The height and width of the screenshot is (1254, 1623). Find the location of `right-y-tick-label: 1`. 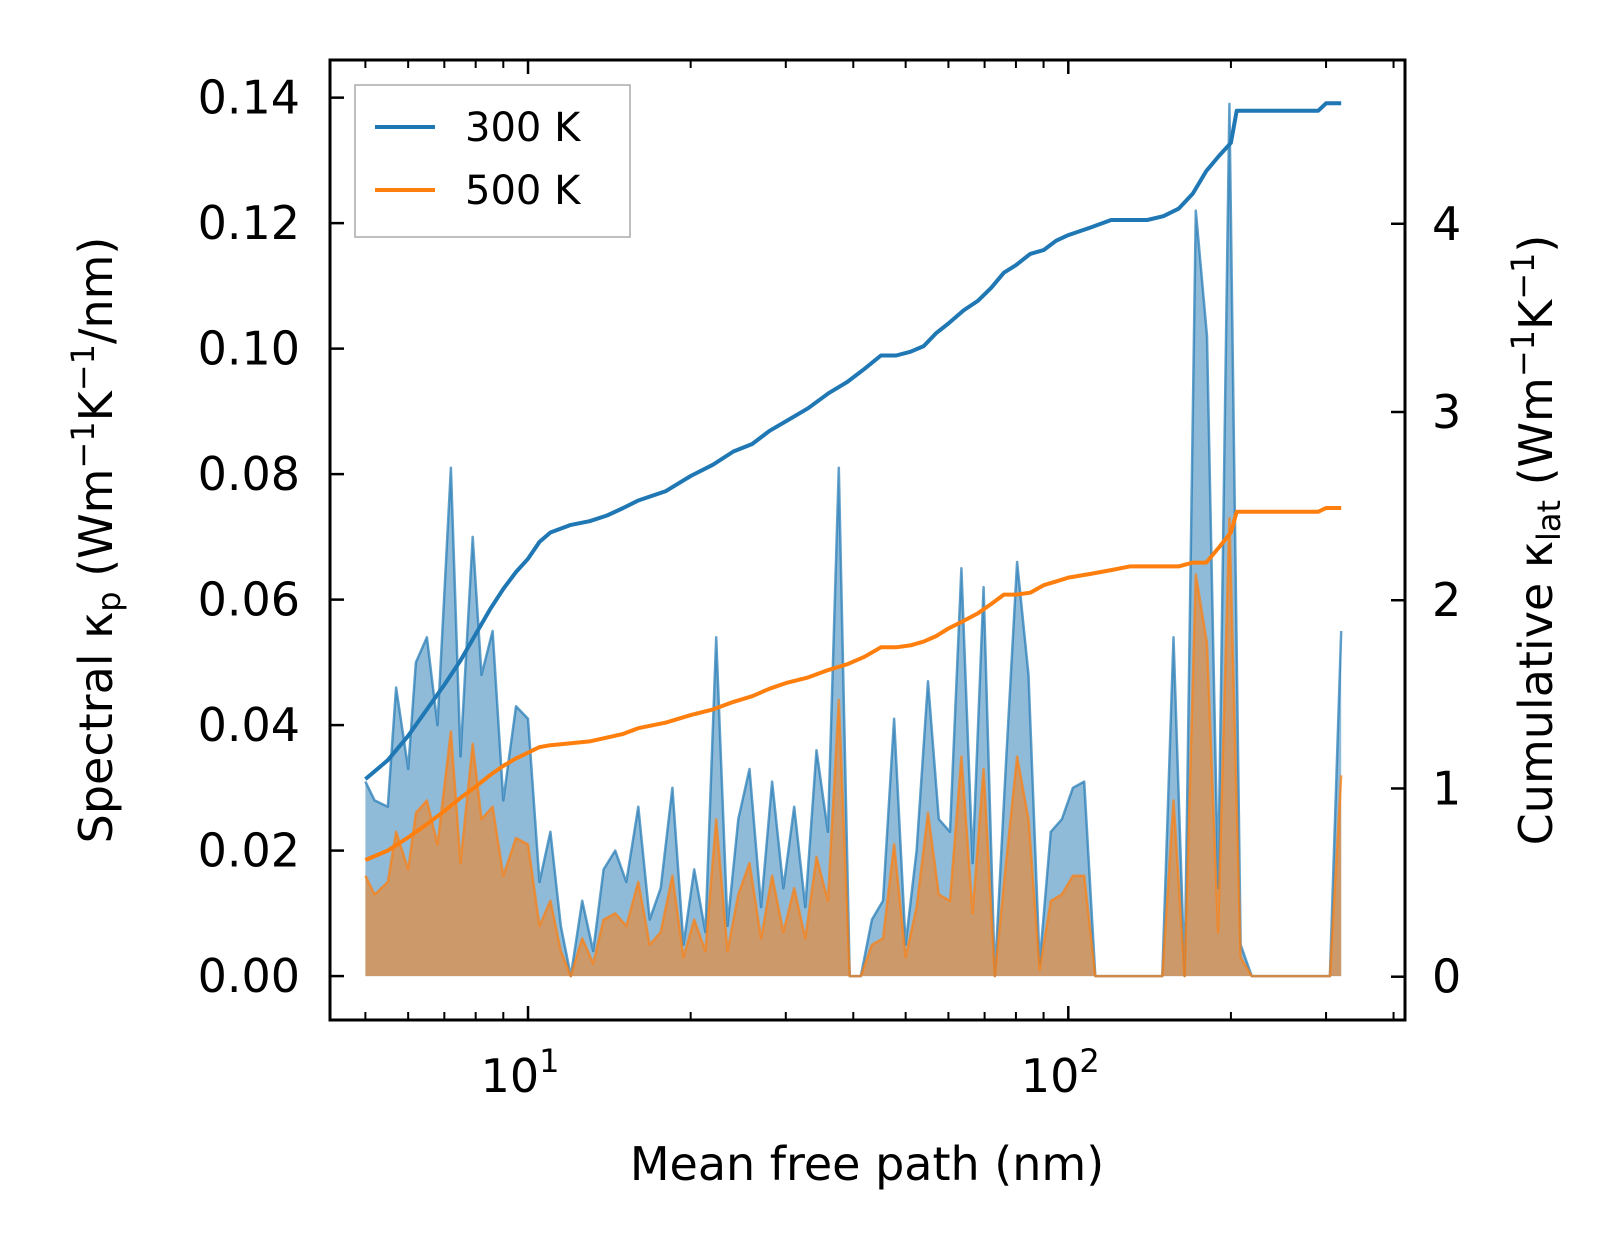

right-y-tick-label: 1 is located at coordinates (1446, 788).